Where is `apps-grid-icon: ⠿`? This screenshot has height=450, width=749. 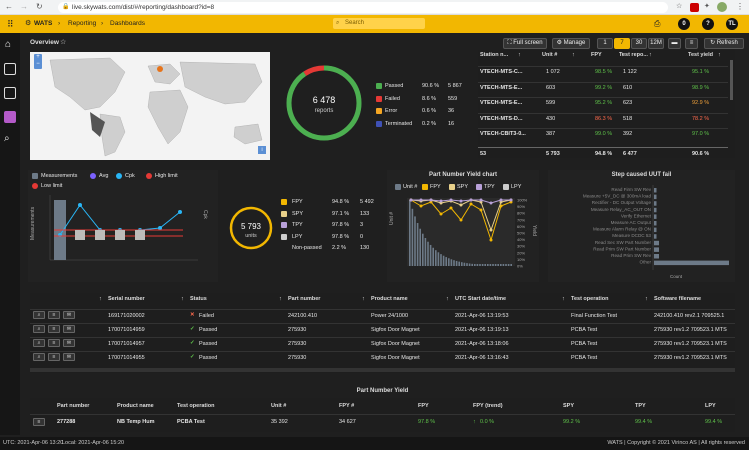
apps-grid-icon: ⠿ is located at coordinates (10, 24).